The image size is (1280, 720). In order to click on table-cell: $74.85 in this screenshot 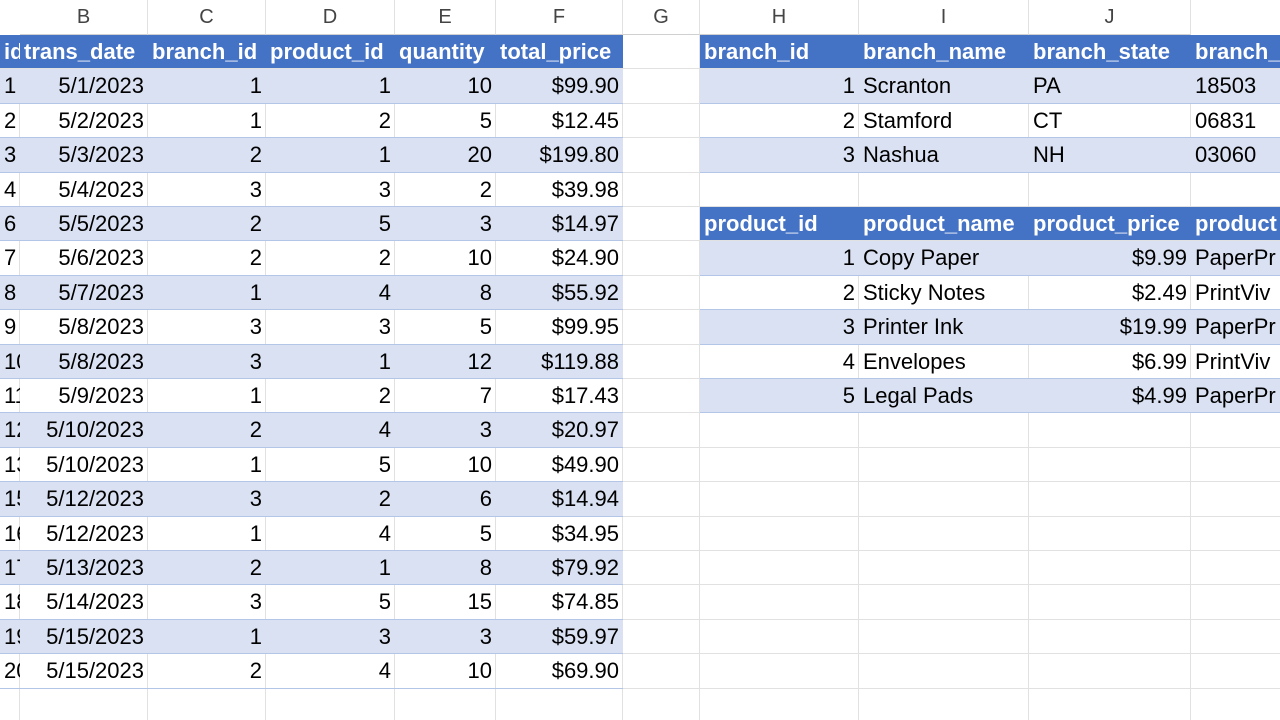, I will do `click(559, 602)`.